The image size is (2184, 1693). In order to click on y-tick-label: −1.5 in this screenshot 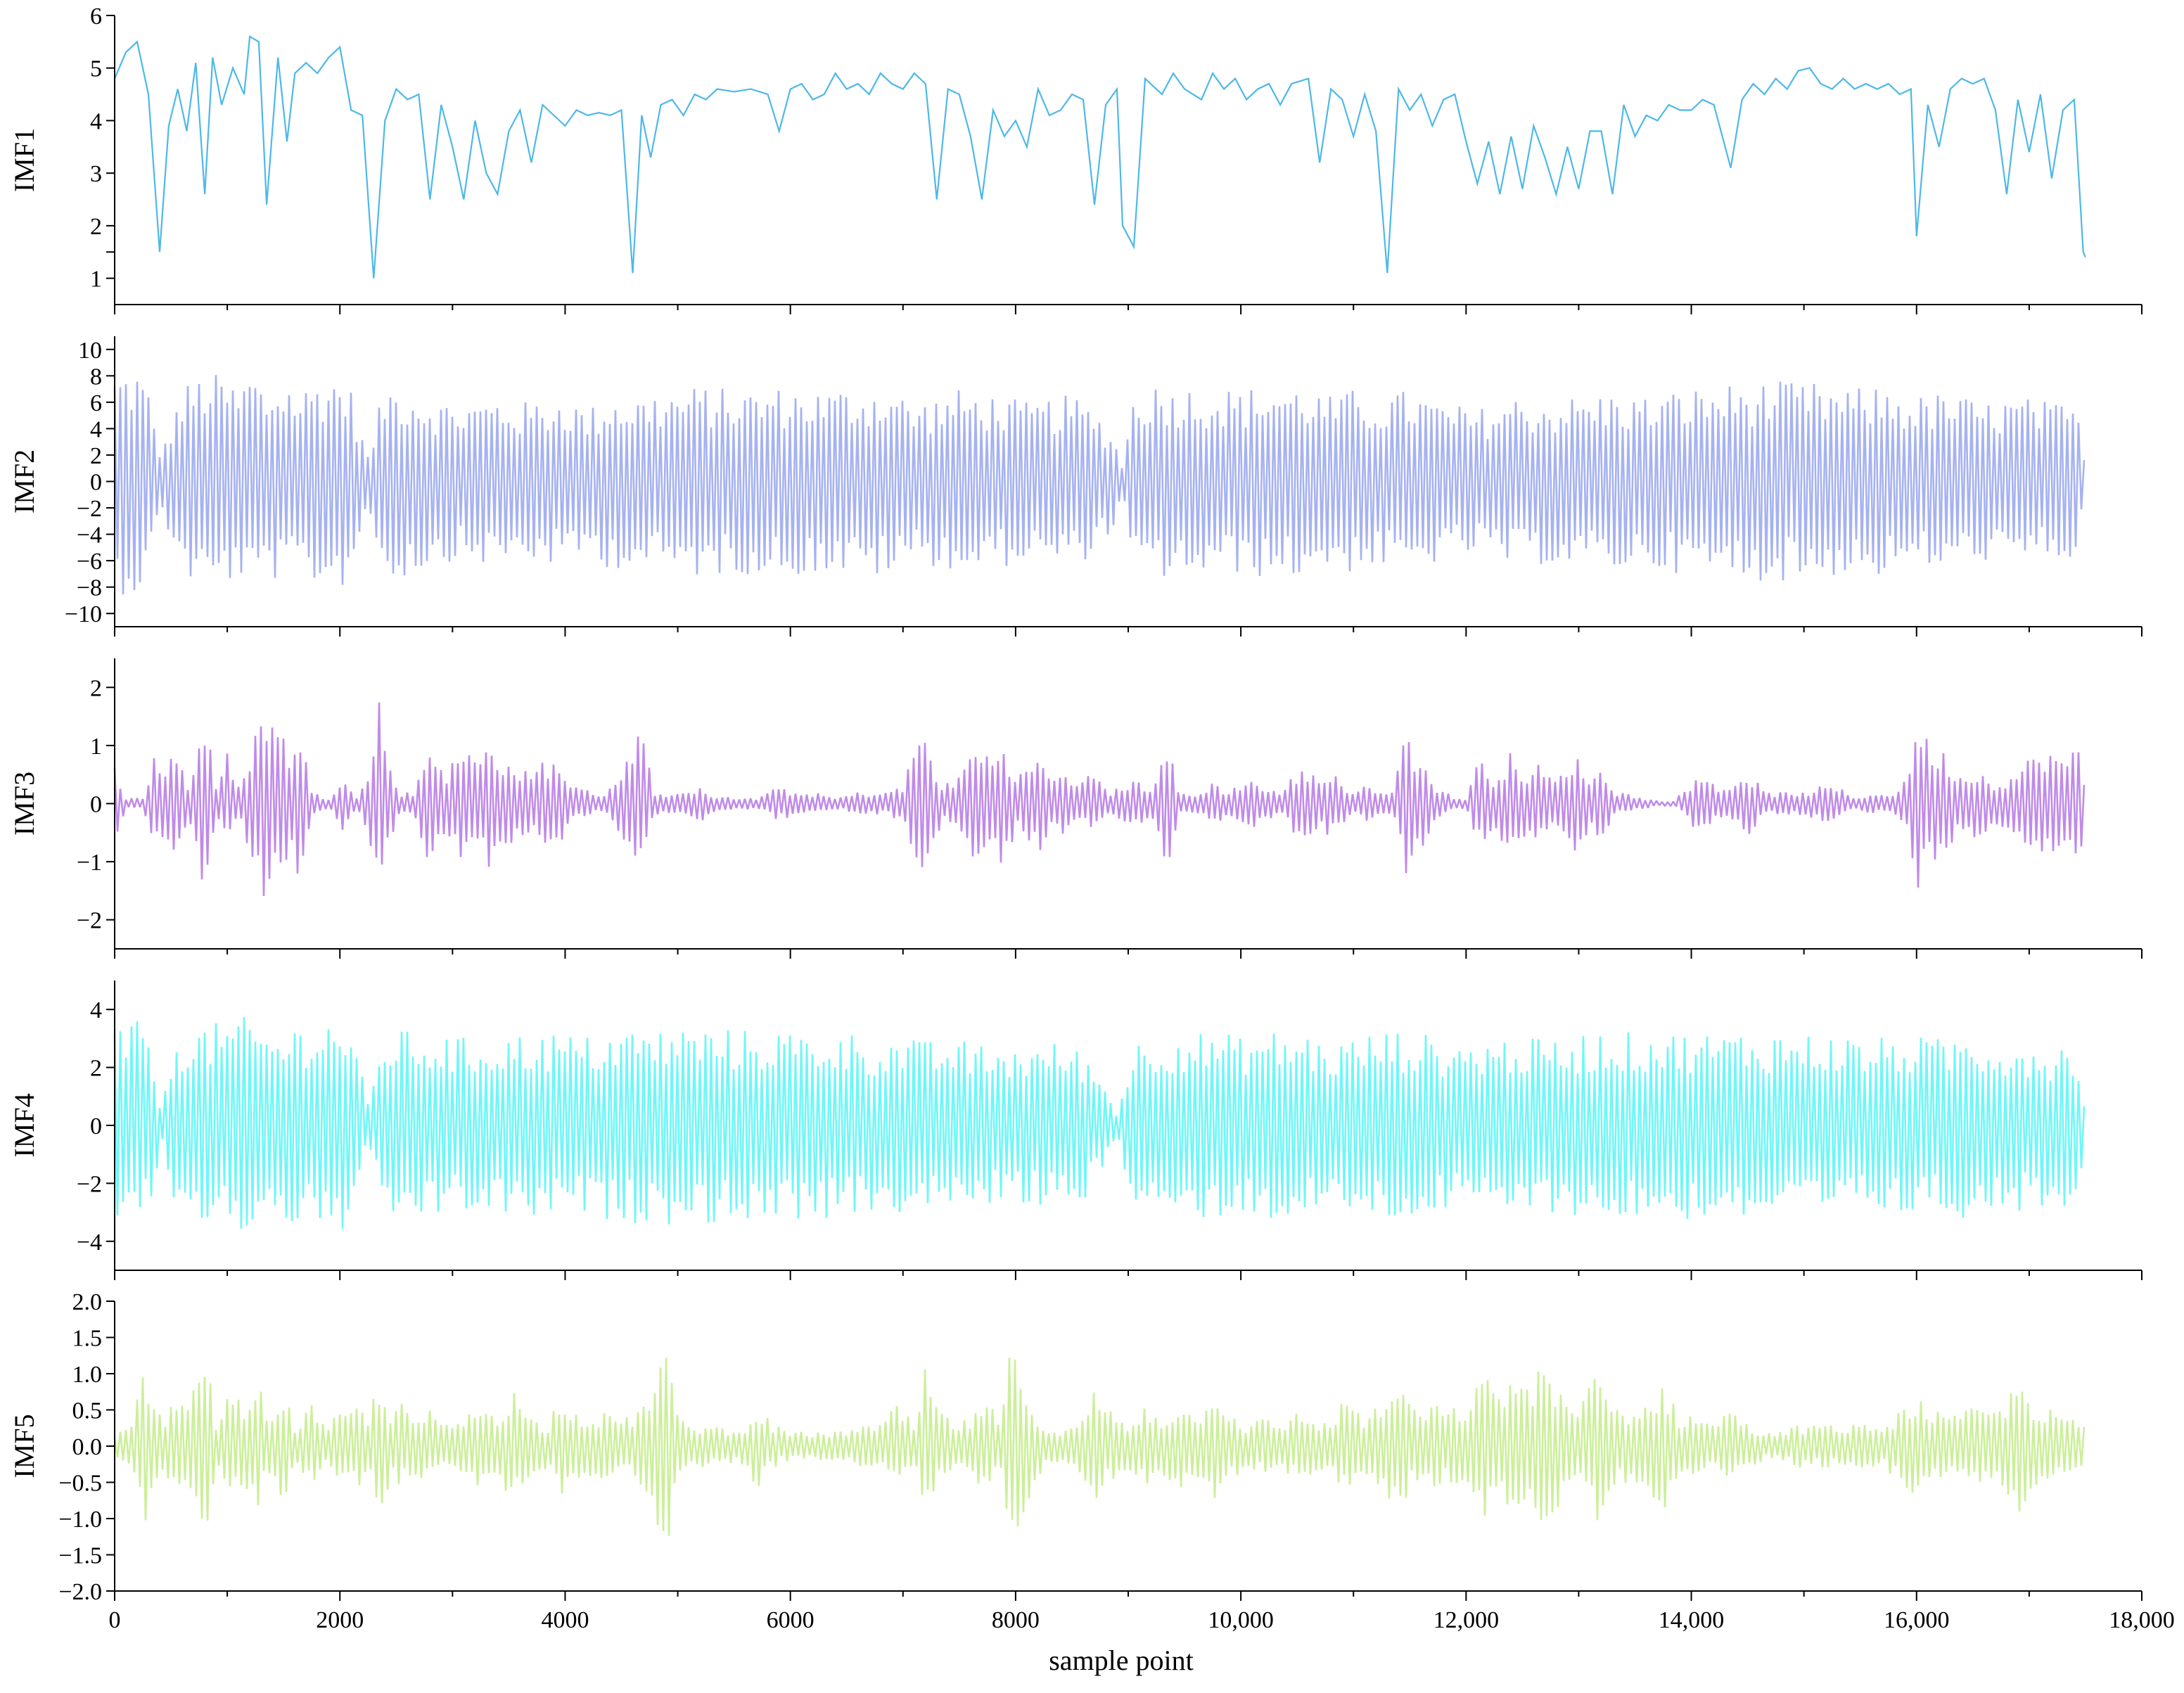, I will do `click(80, 1556)`.